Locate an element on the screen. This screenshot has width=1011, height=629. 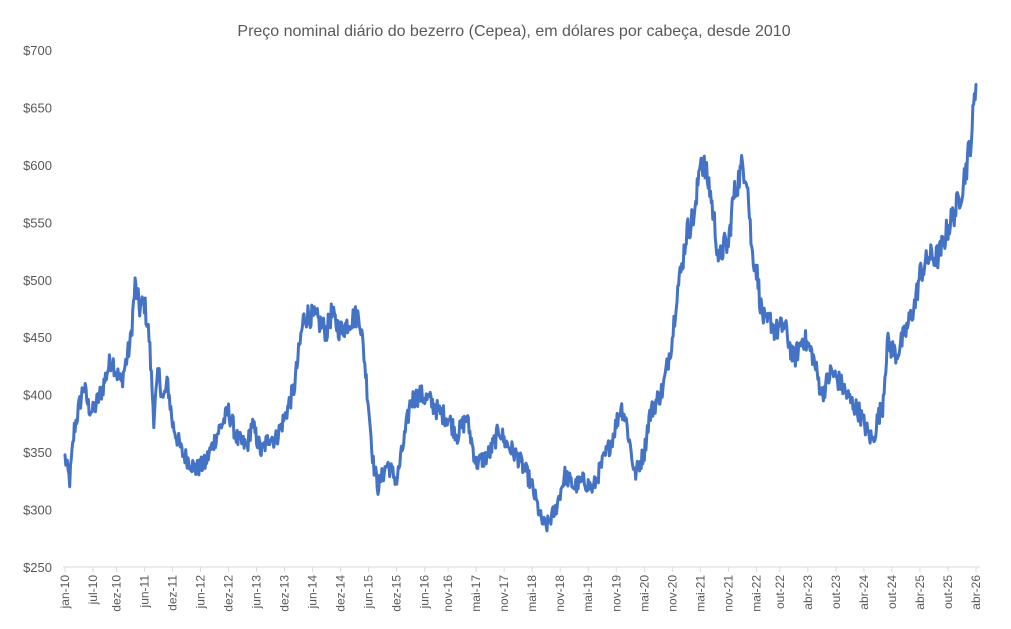
x-tick-label: mai-19 is located at coordinates (588, 593).